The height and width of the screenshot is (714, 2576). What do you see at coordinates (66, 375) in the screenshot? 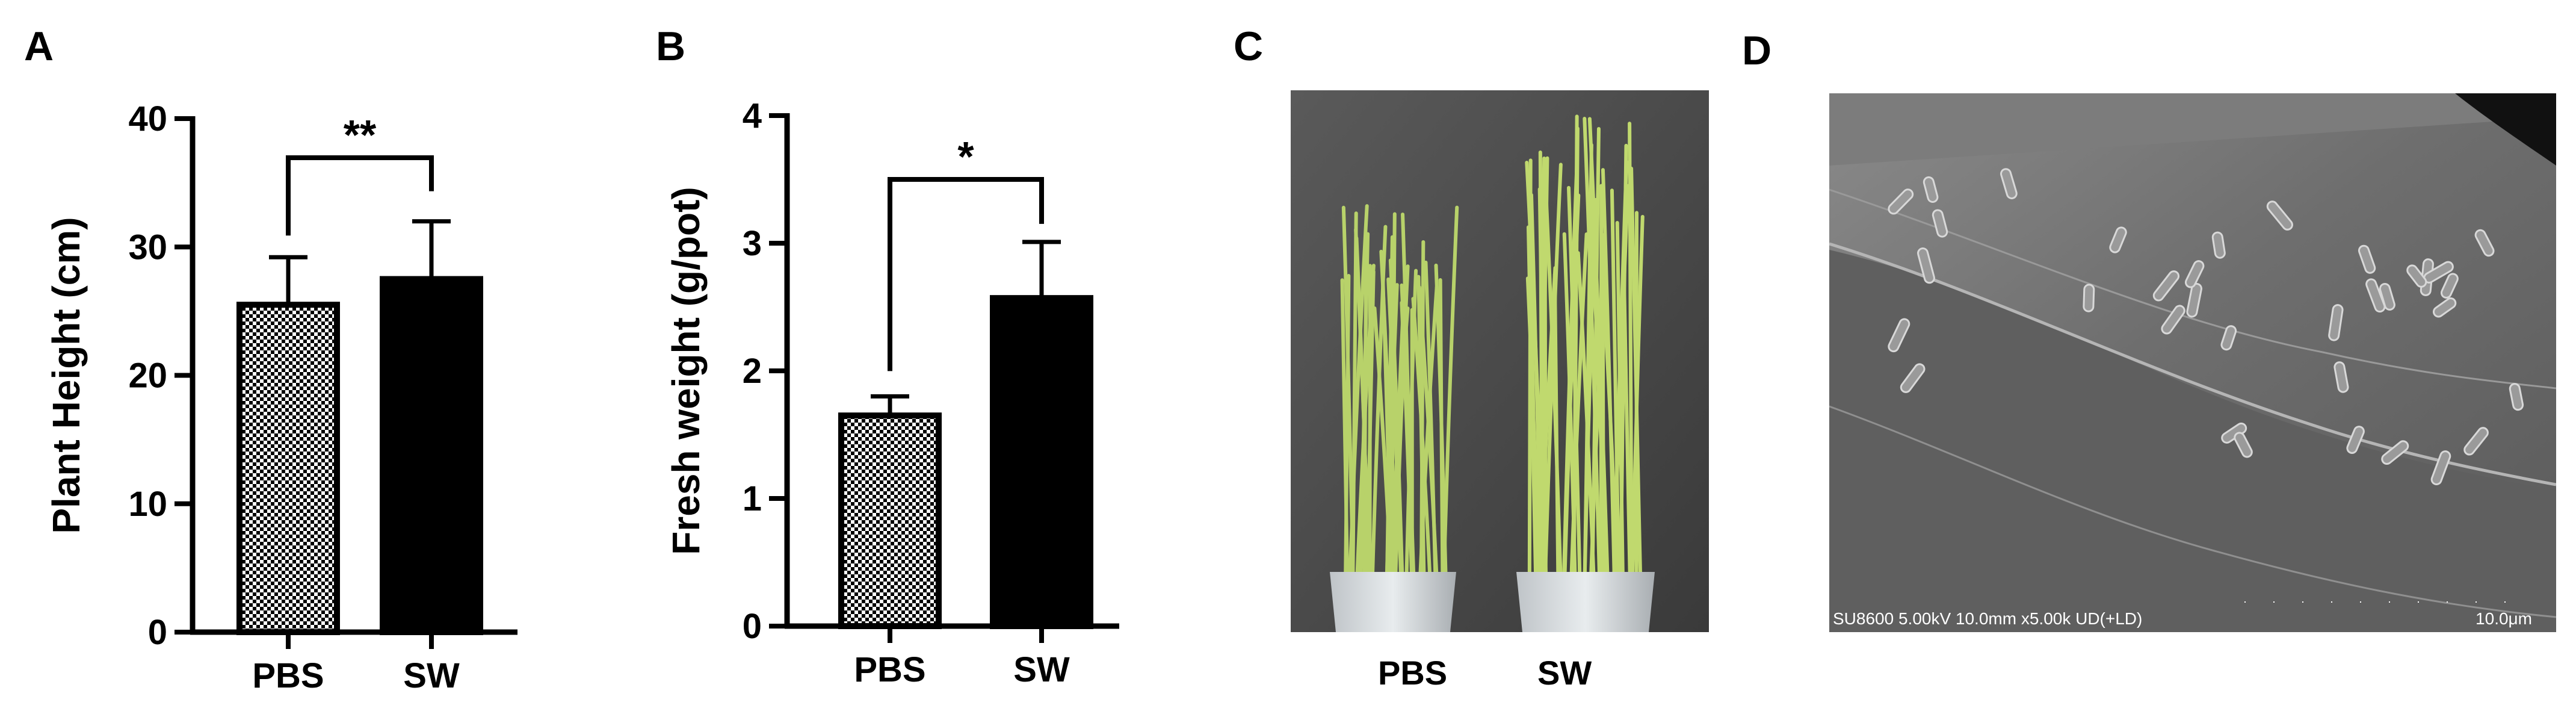
I see `y-axis-label: Plant Height (cm)` at bounding box center [66, 375].